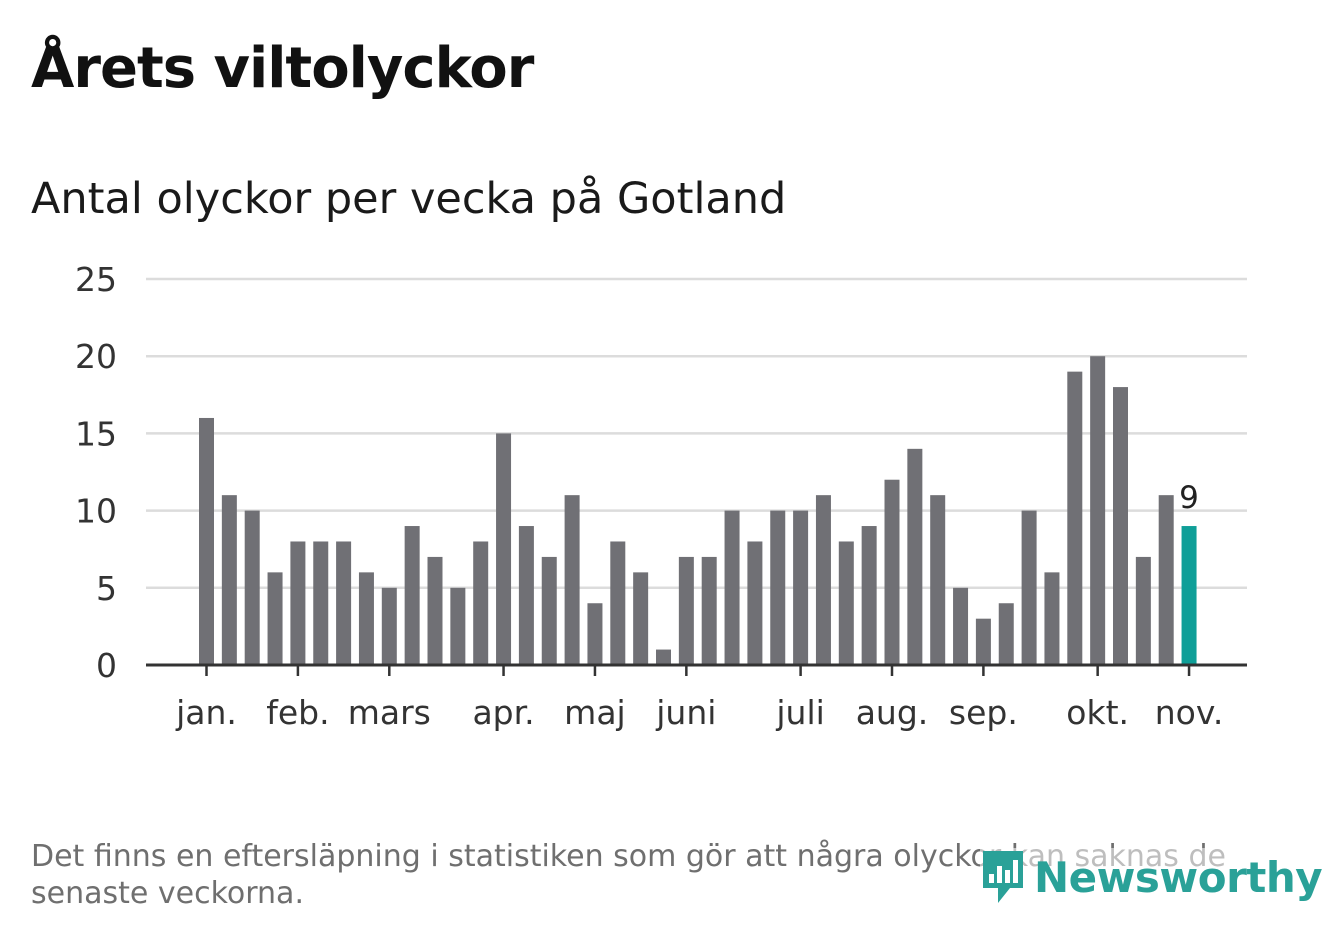 The width and height of the screenshot is (1322, 939). What do you see at coordinates (1178, 877) in the screenshot?
I see `brand-name: Newsworthy` at bounding box center [1178, 877].